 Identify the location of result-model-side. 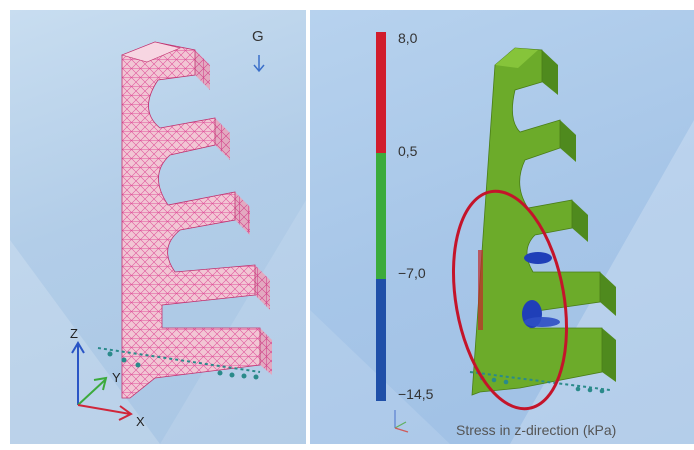
(579, 216).